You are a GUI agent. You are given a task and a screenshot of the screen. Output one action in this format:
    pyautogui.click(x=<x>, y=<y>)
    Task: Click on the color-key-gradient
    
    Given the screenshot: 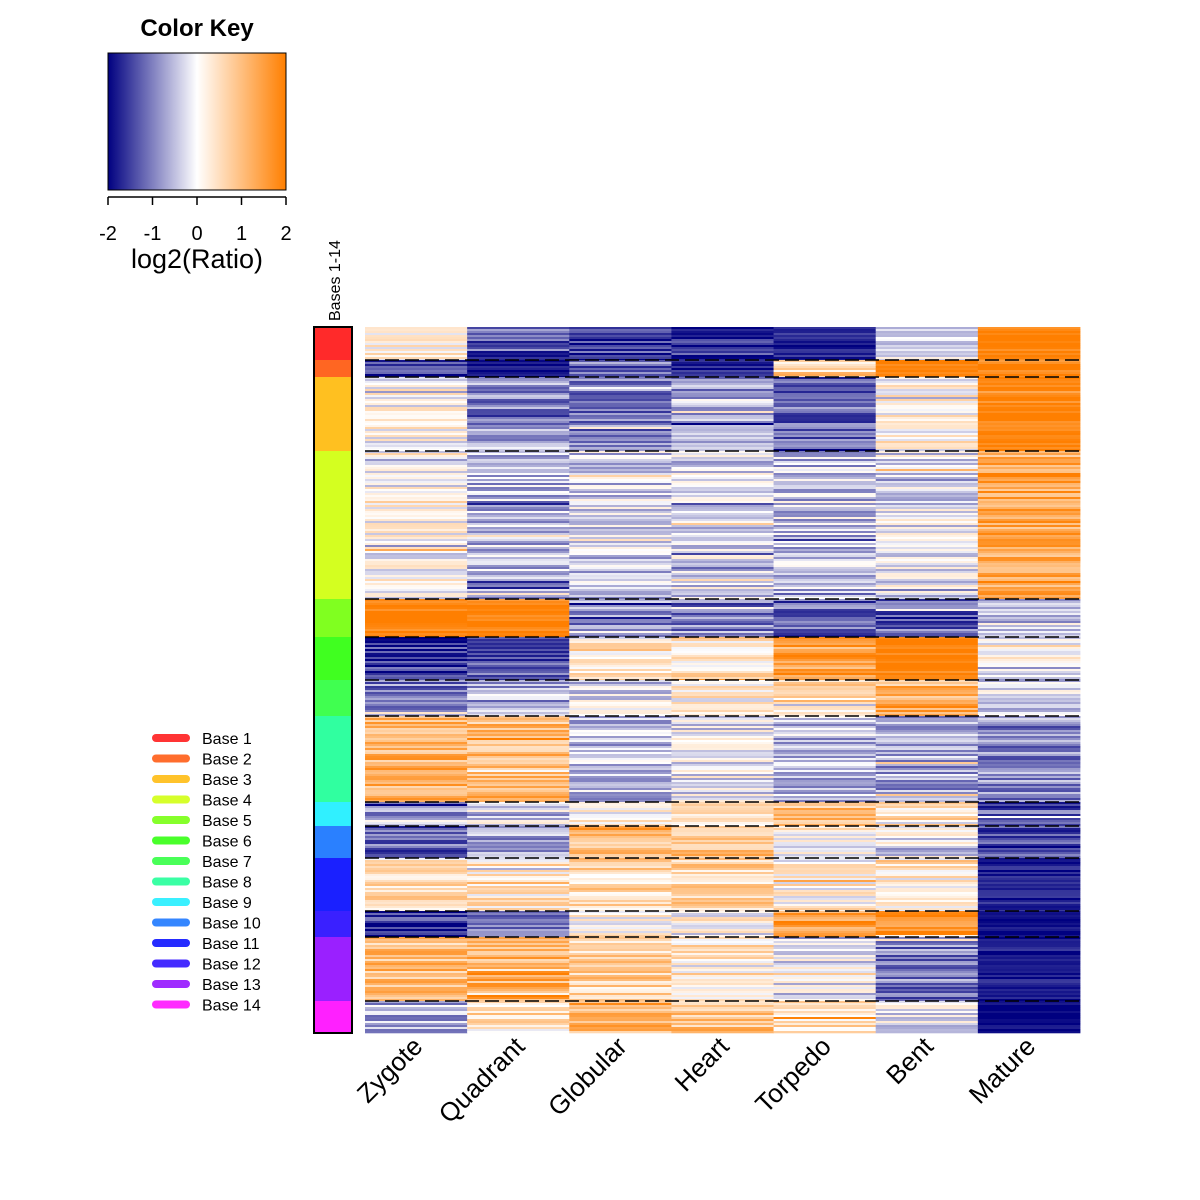 What is the action you would take?
    pyautogui.click(x=197, y=121)
    